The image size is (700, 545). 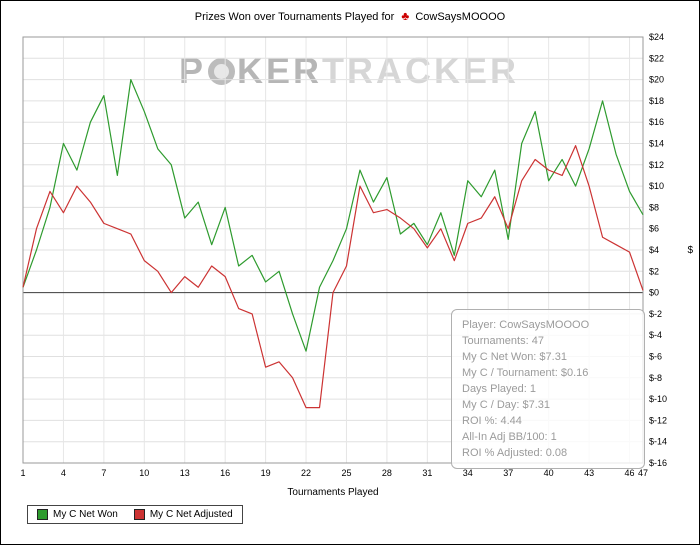 I want to click on tooltip-line: ROI % Adjusted: 0.08, so click(x=515, y=453).